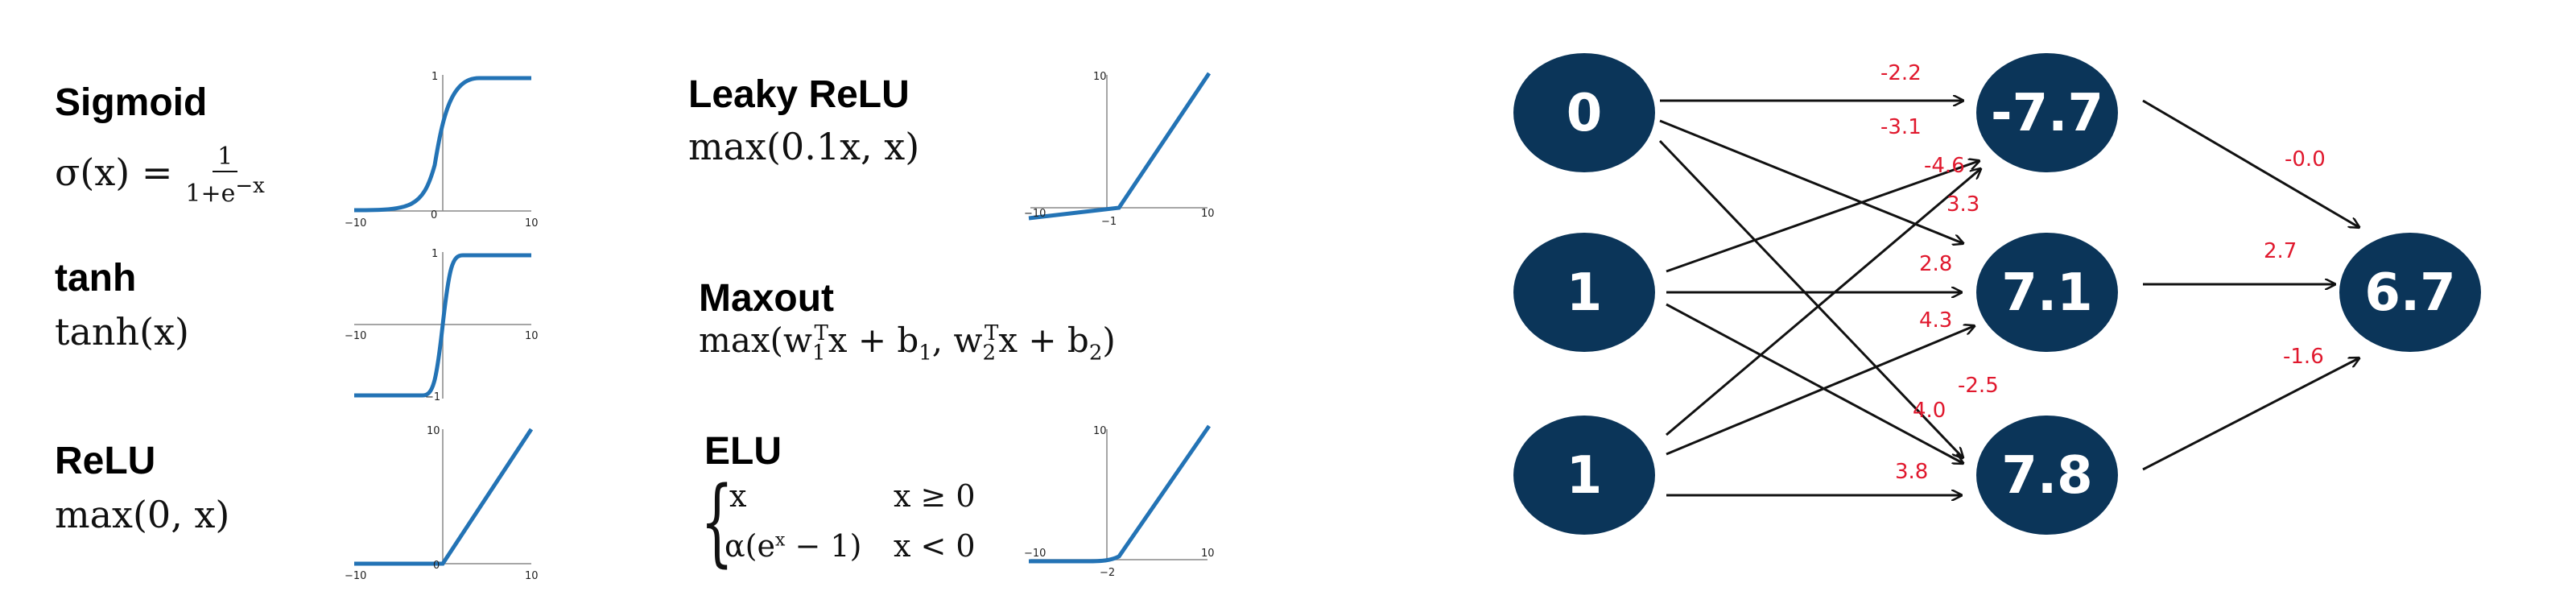  What do you see at coordinates (1822, 217) in the screenshot?
I see `edge-input2-hidden1` at bounding box center [1822, 217].